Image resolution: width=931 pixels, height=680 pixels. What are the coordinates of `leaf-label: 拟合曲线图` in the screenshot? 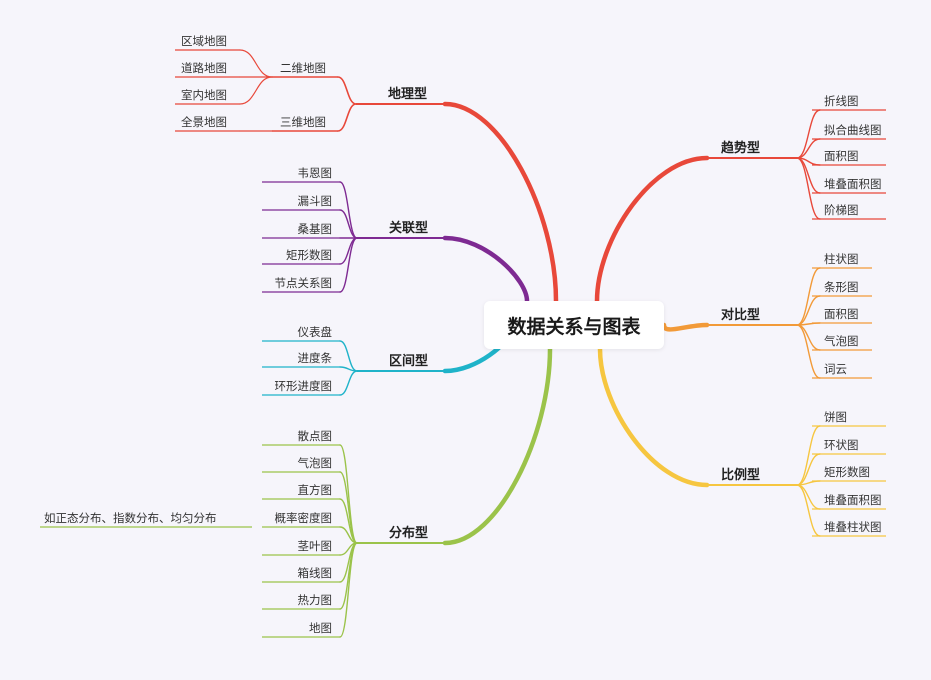 It's located at (853, 130).